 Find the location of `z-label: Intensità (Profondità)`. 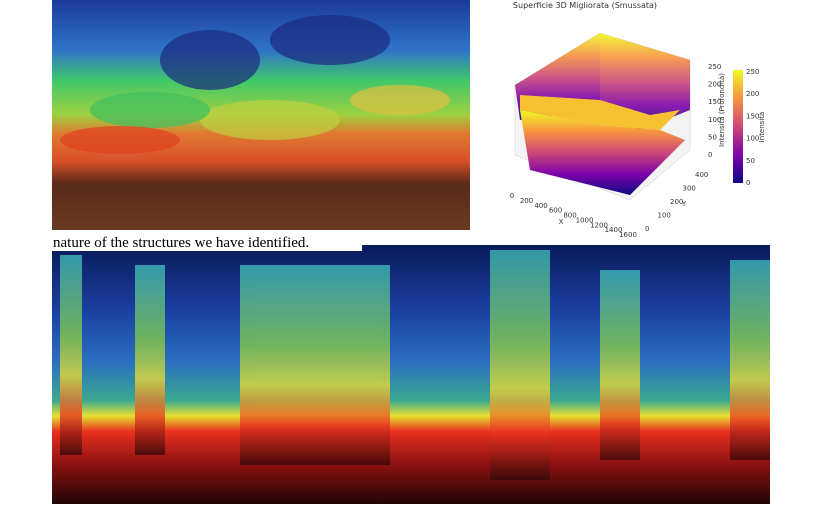

z-label: Intensità (Profondità) is located at coordinates (722, 110).